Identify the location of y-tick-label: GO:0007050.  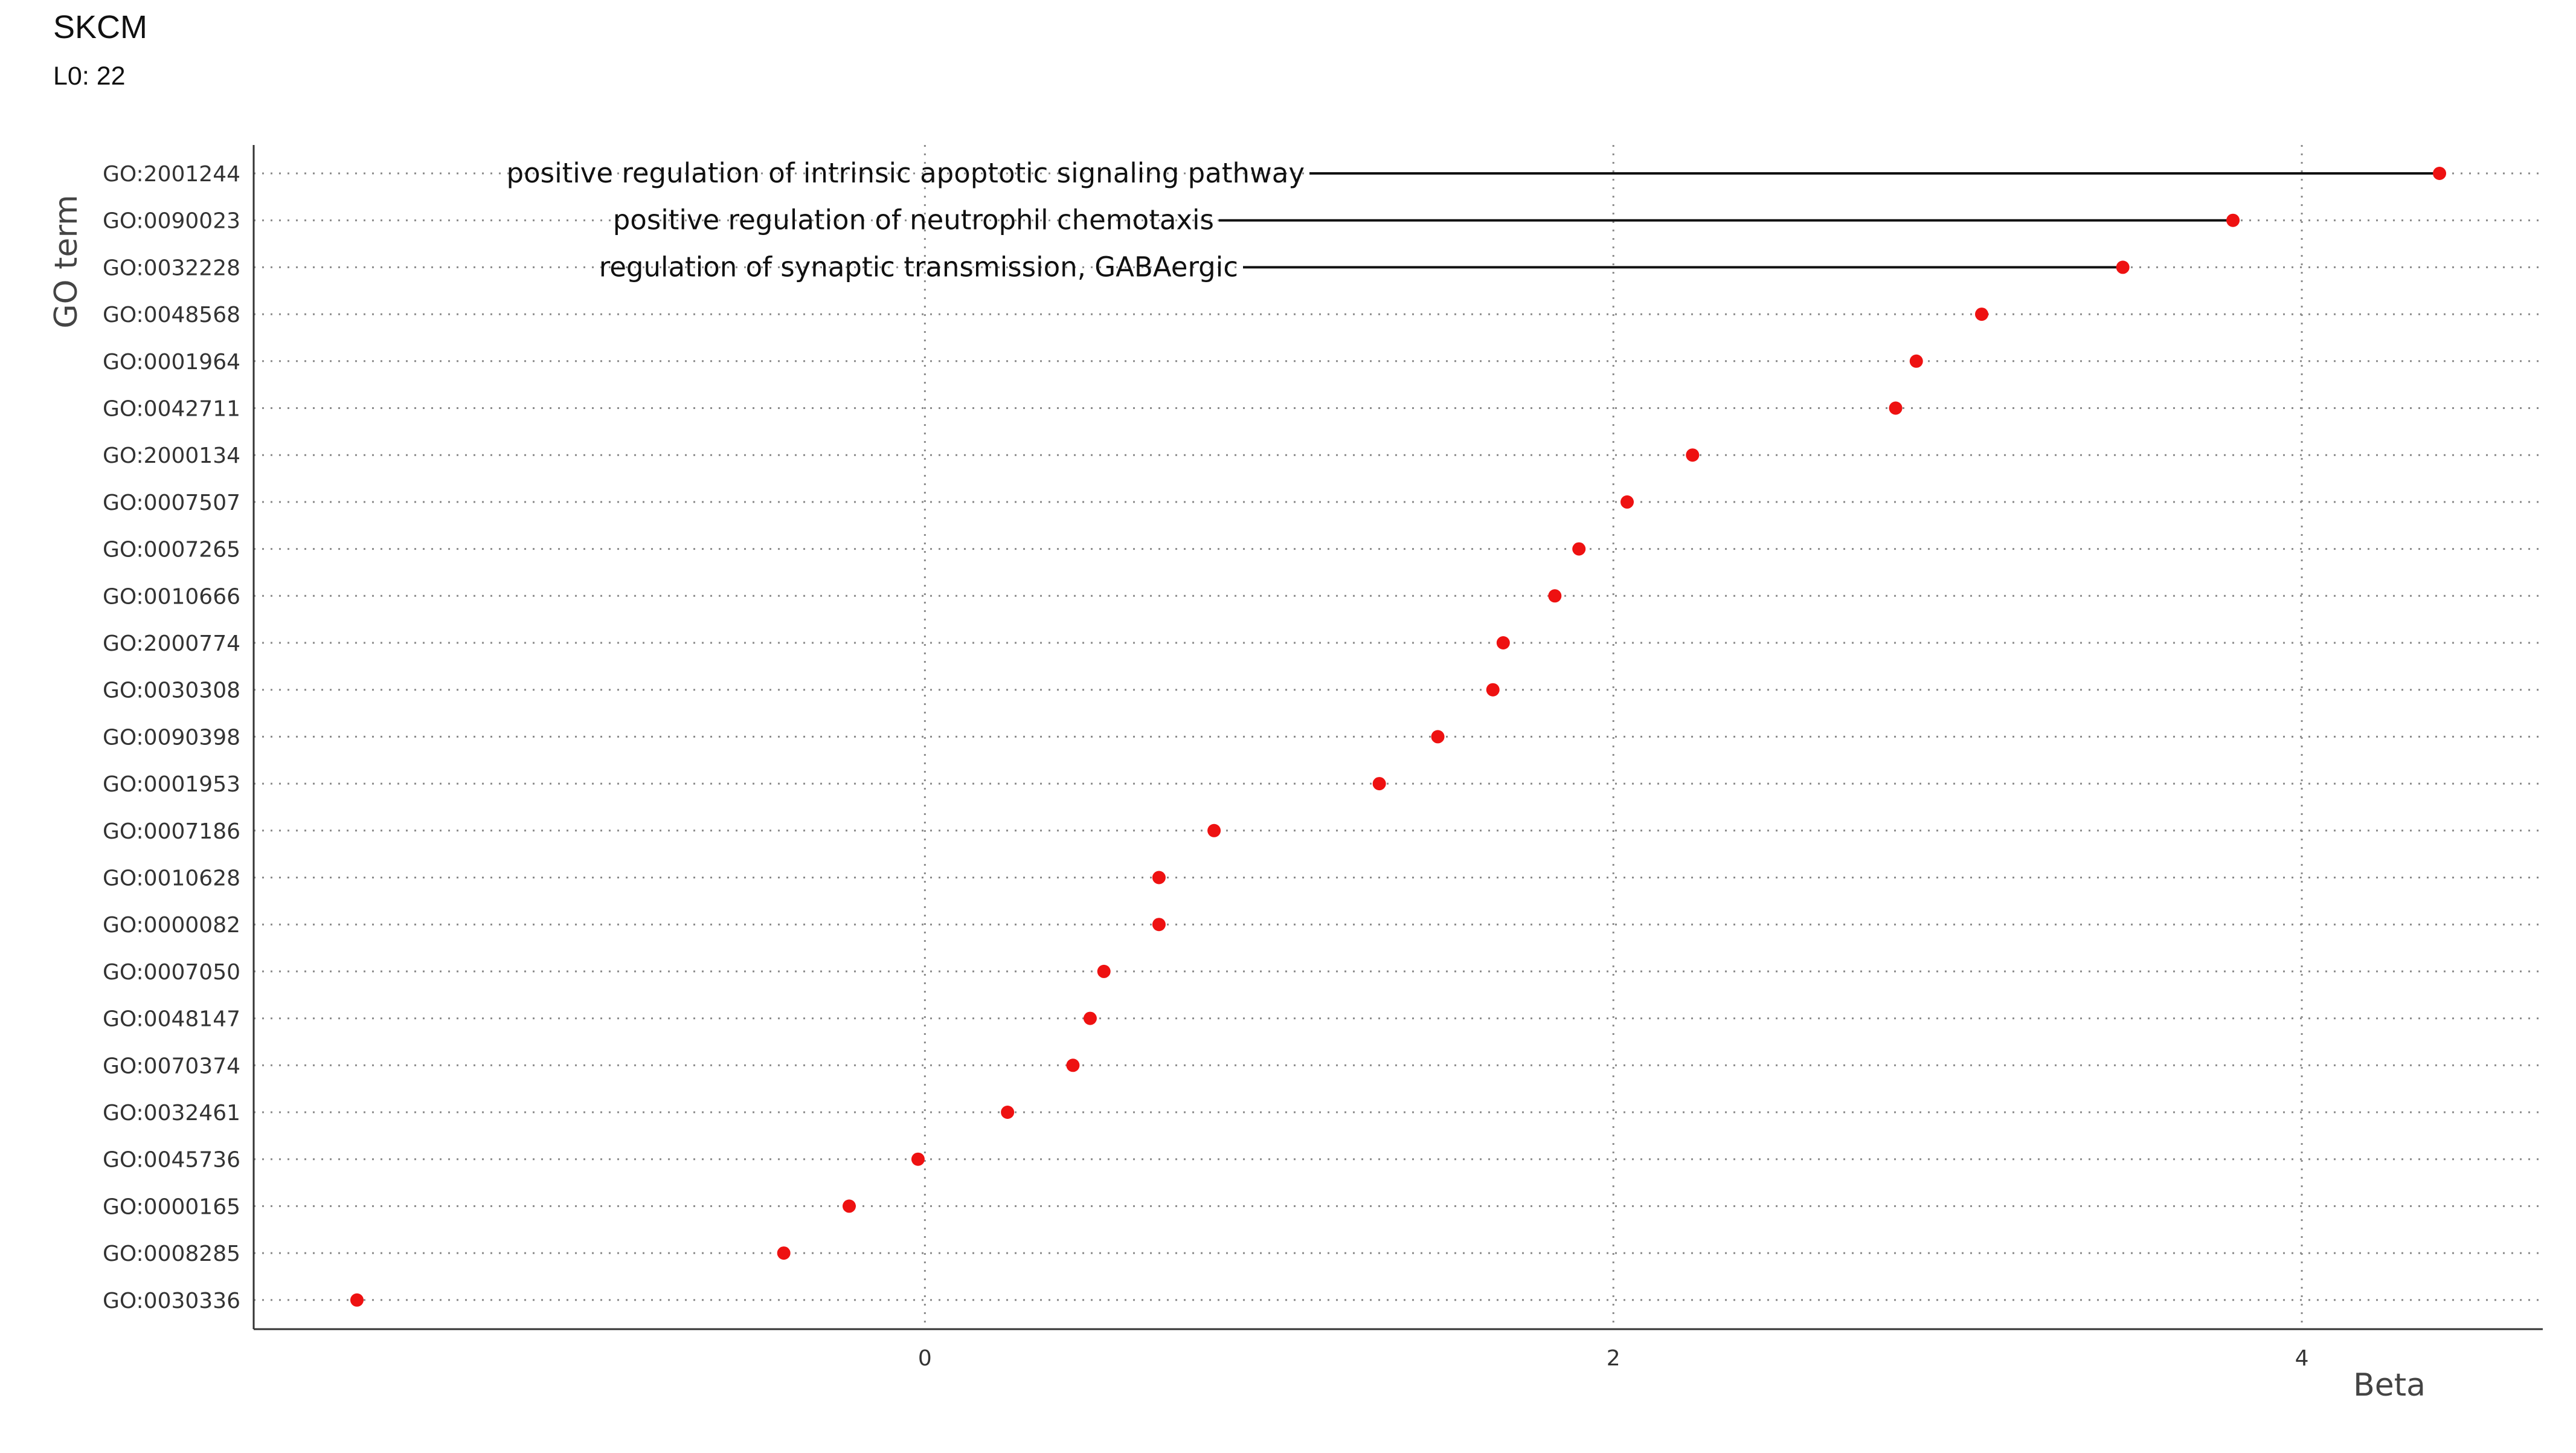
(171, 972).